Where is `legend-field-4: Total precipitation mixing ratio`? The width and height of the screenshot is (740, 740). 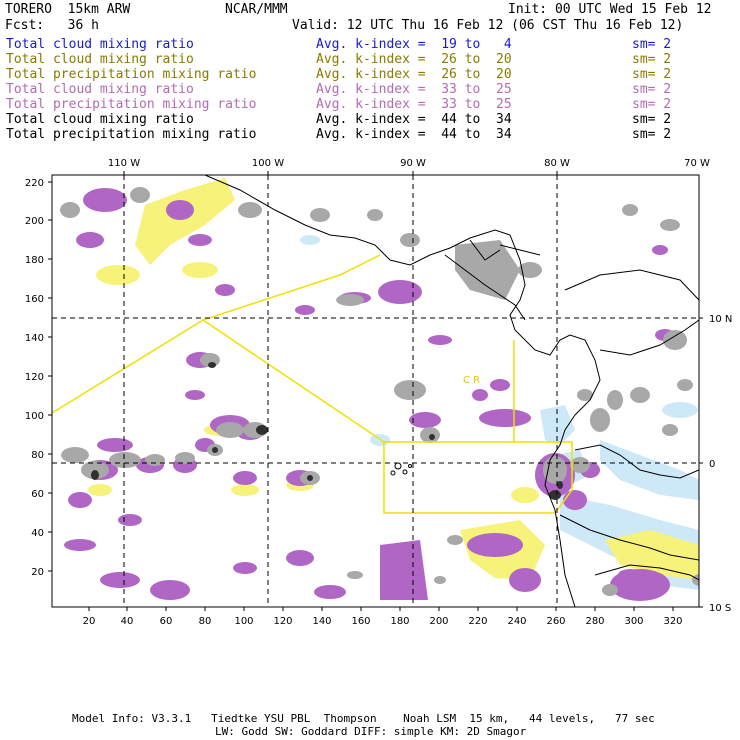
legend-field-4: Total precipitation mixing ratio is located at coordinates (131, 104).